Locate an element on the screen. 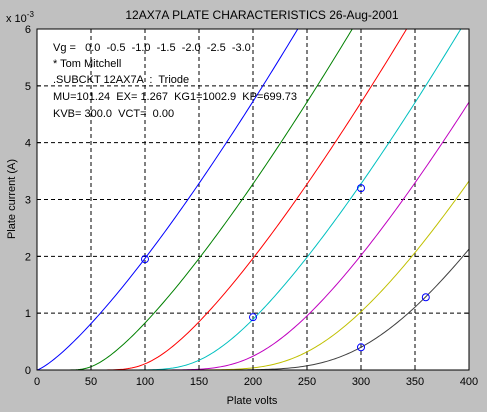 The height and width of the screenshot is (412, 487). y-tick-label: 3 is located at coordinates (28, 201).